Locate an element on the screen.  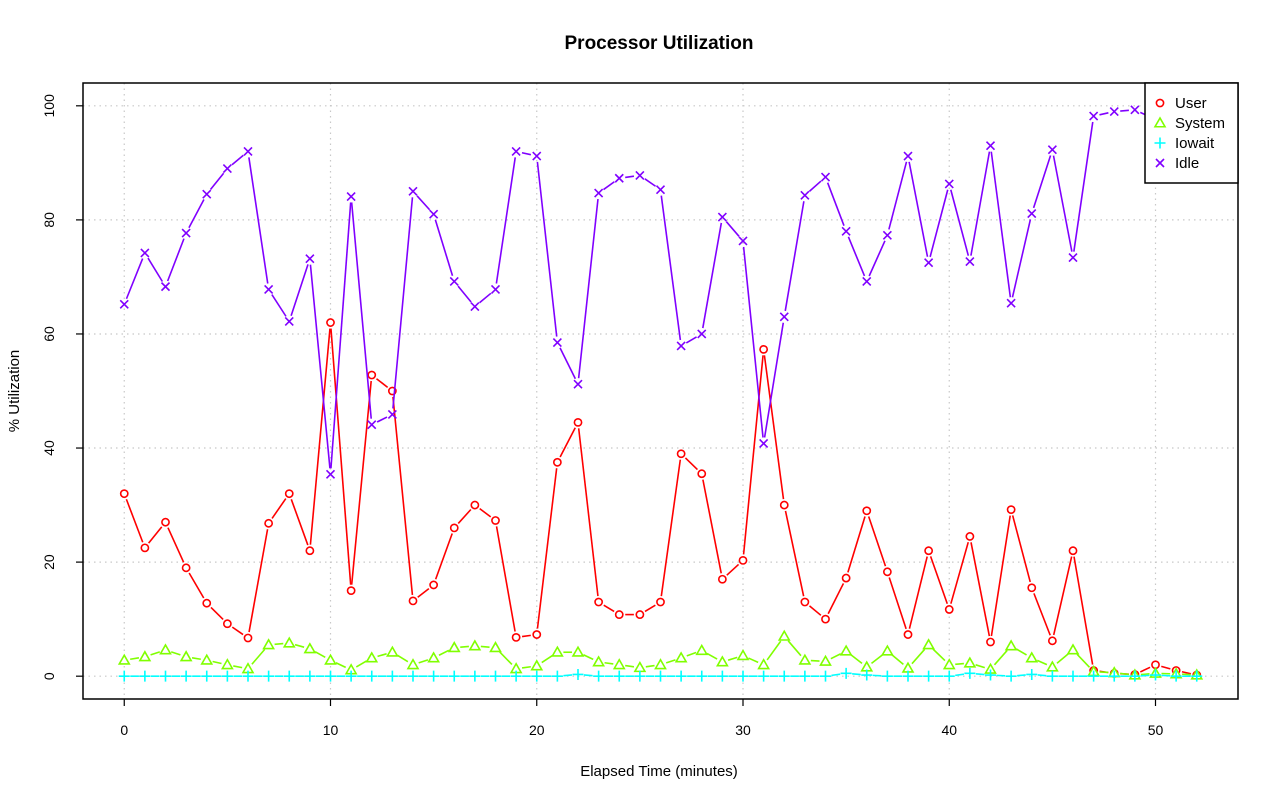
x-tick-label: 40 is located at coordinates (949, 730).